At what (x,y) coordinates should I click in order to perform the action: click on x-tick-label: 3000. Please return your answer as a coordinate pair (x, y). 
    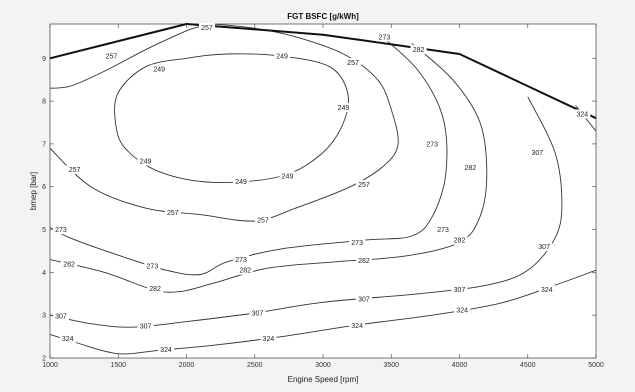
    Looking at the image, I should click on (323, 365).